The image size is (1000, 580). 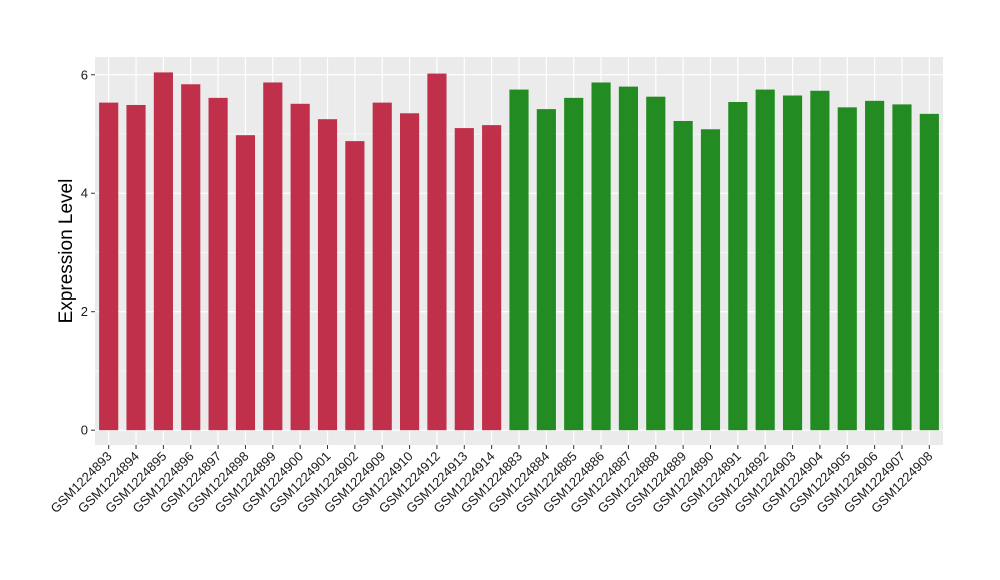 What do you see at coordinates (66, 251) in the screenshot?
I see `y-axis-title: Expression Level` at bounding box center [66, 251].